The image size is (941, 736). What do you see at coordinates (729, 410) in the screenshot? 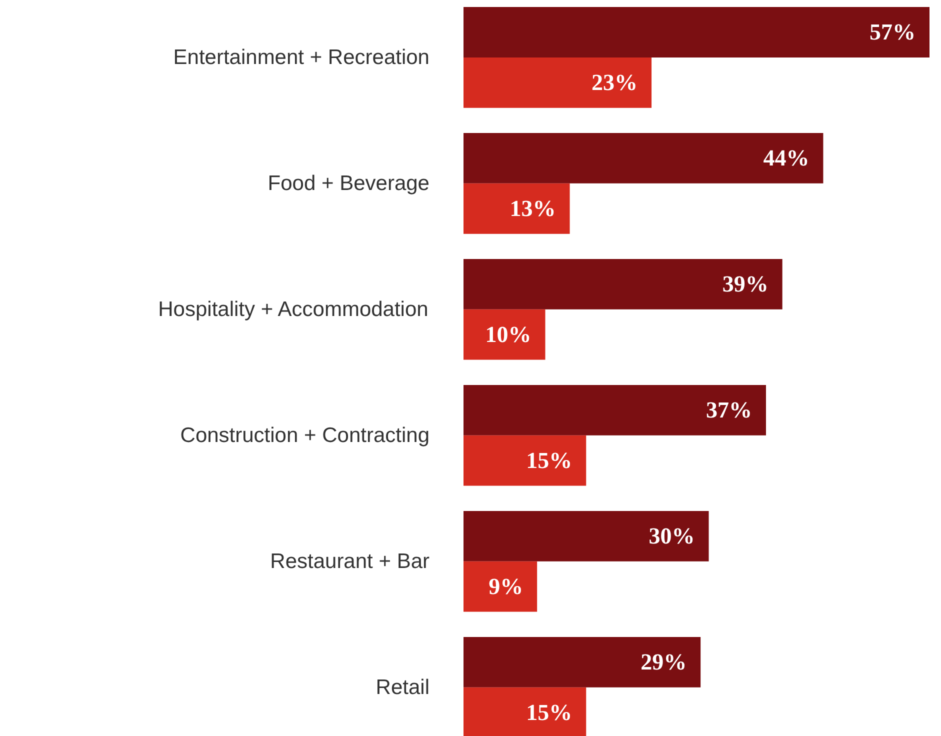
I see `data-label: 37%` at bounding box center [729, 410].